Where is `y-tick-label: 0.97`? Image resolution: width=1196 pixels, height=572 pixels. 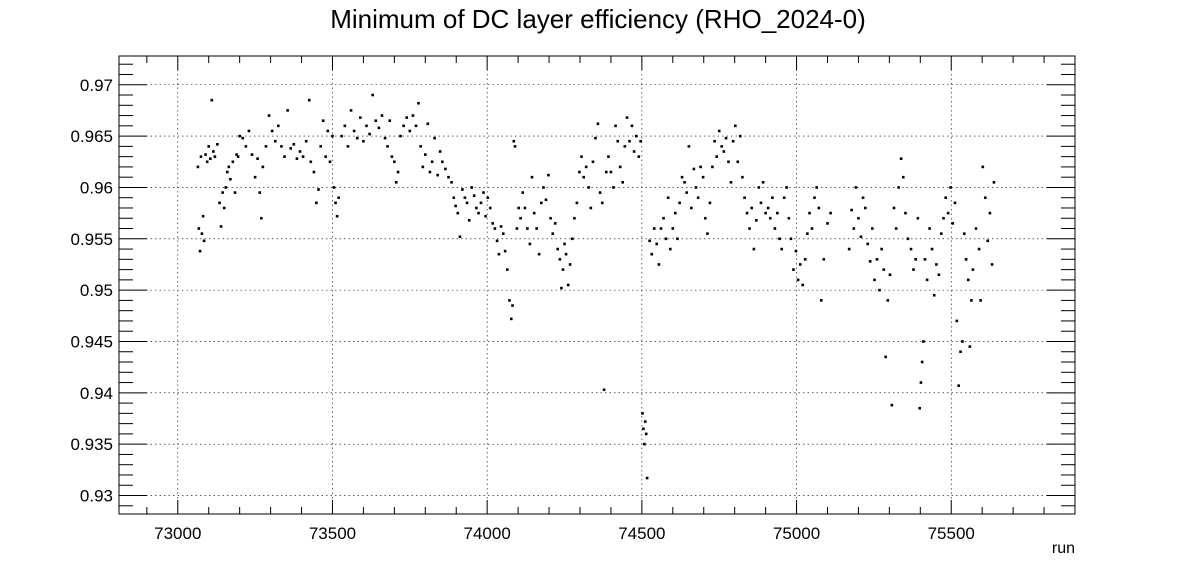
y-tick-label: 0.97 is located at coordinates (96, 85).